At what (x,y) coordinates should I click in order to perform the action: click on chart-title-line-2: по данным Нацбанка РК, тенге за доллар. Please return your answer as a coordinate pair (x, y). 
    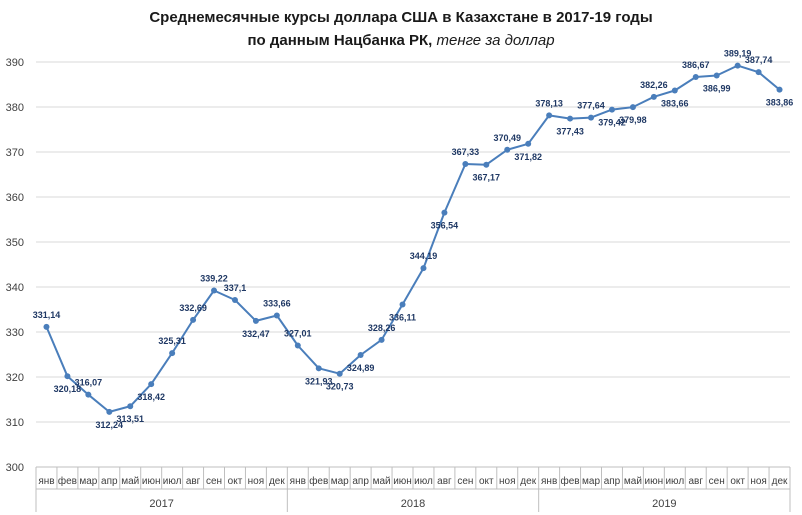
    Looking at the image, I should click on (400, 40).